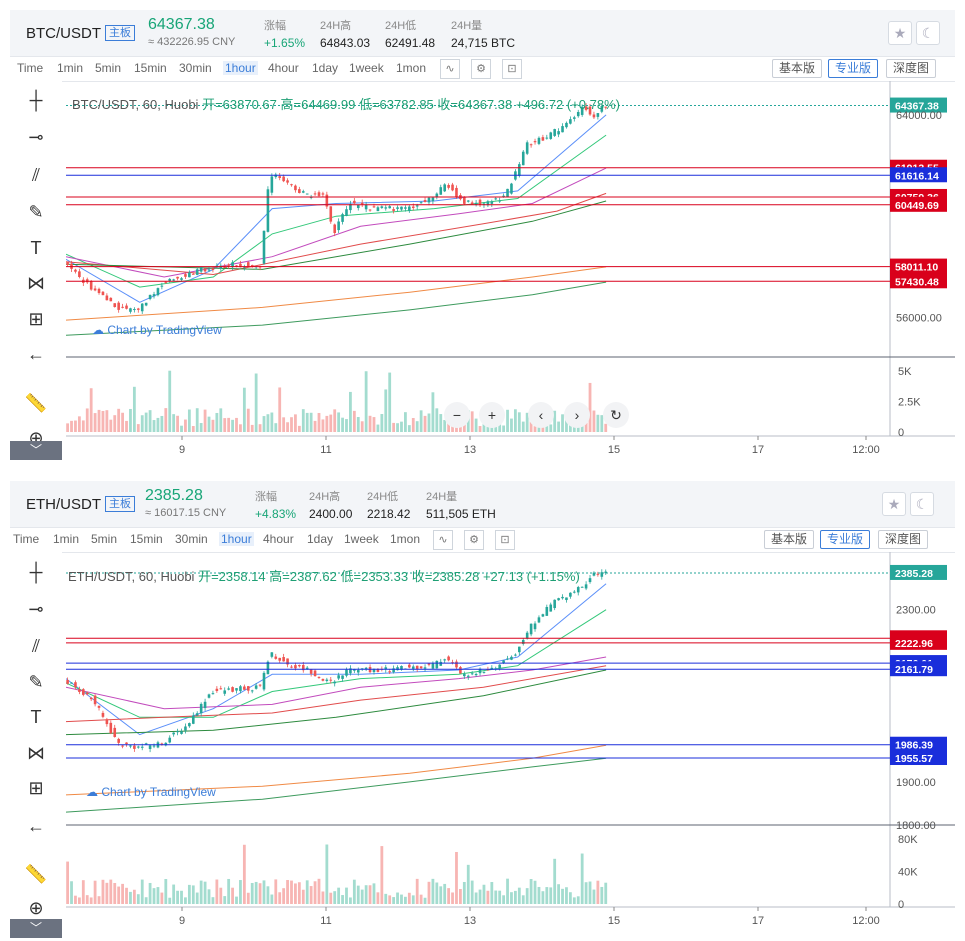 This screenshot has height=941, width=965. Describe the element at coordinates (901, 905) in the screenshot. I see `volume-axis-tick-label: 0` at that location.